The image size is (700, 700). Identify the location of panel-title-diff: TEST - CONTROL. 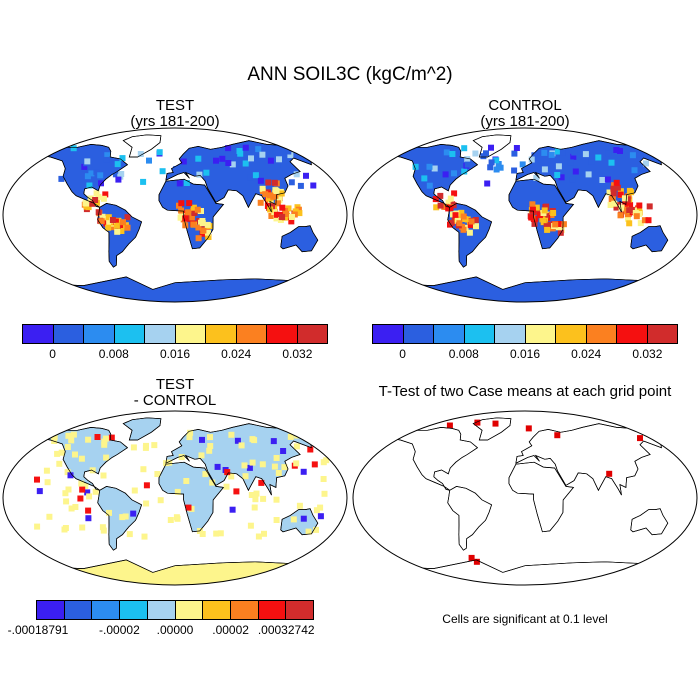
(175, 393).